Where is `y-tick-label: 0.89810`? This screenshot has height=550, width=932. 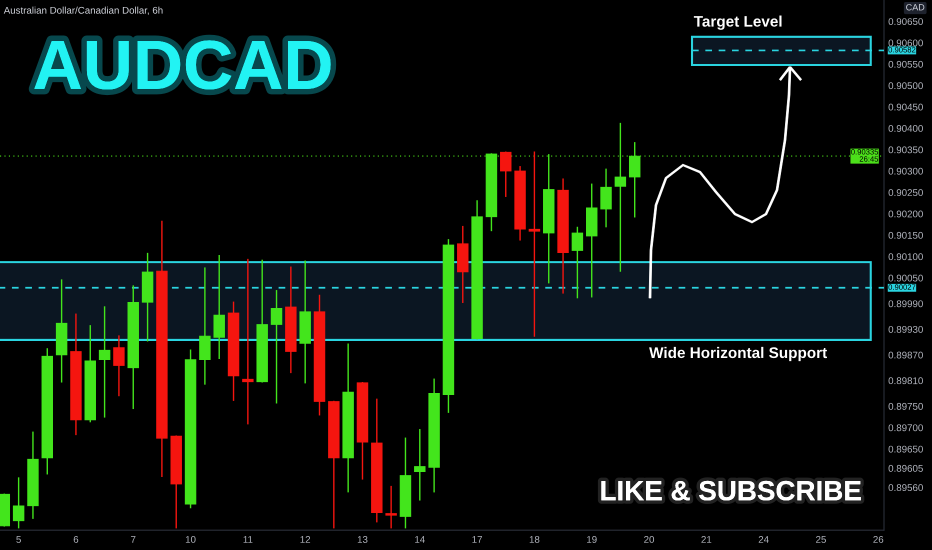
y-tick-label: 0.89810 is located at coordinates (905, 380).